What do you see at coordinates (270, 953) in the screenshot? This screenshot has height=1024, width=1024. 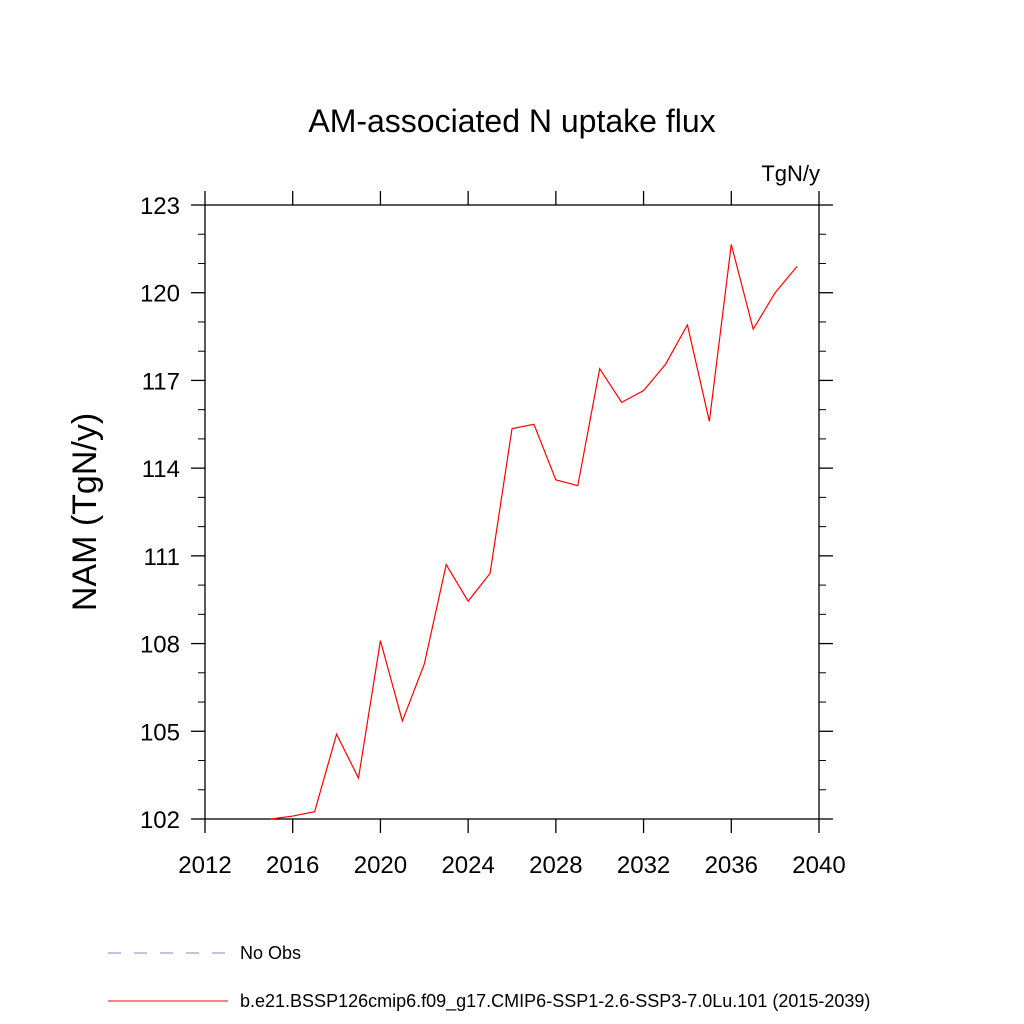 I see `legend-label: No Obs` at bounding box center [270, 953].